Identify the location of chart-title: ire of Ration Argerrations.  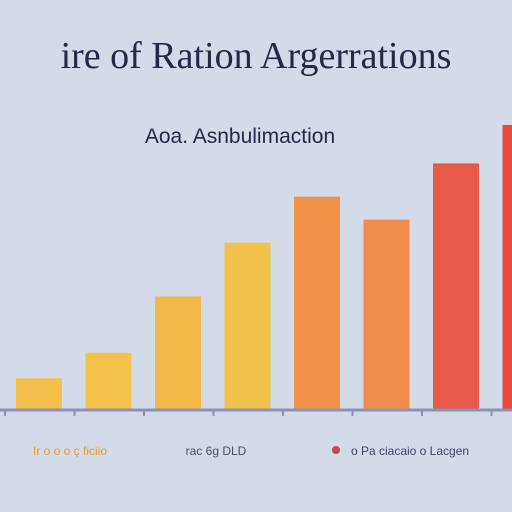
(256, 56).